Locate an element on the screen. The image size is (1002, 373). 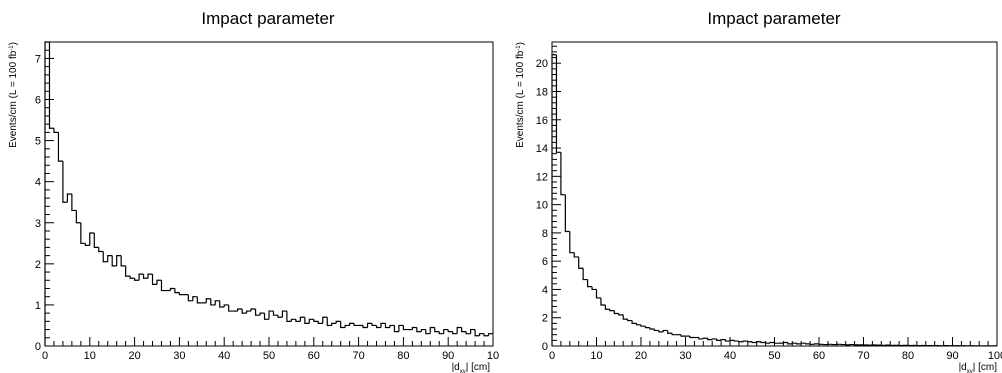
y-tick-label: 2 is located at coordinates (545, 319).